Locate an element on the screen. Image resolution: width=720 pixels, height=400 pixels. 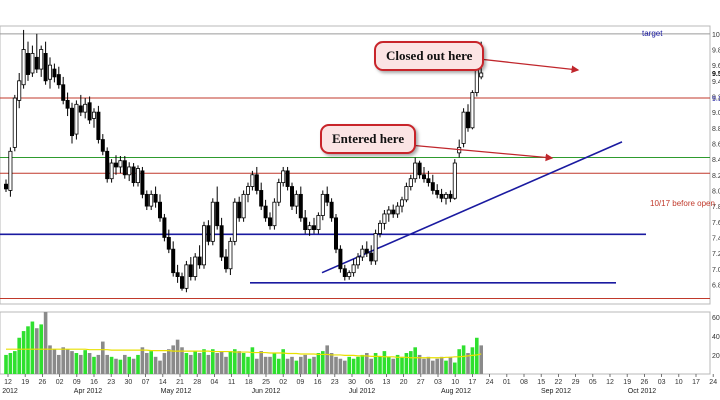
level-price-tag: 9.1 is located at coordinates (716, 99).